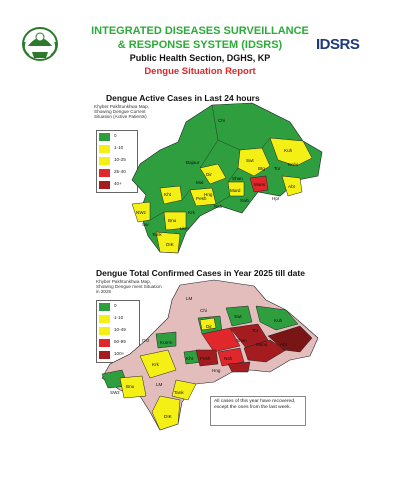 This screenshot has width=406, height=487. I want to click on map-district-label: Orz, so click(146, 340).